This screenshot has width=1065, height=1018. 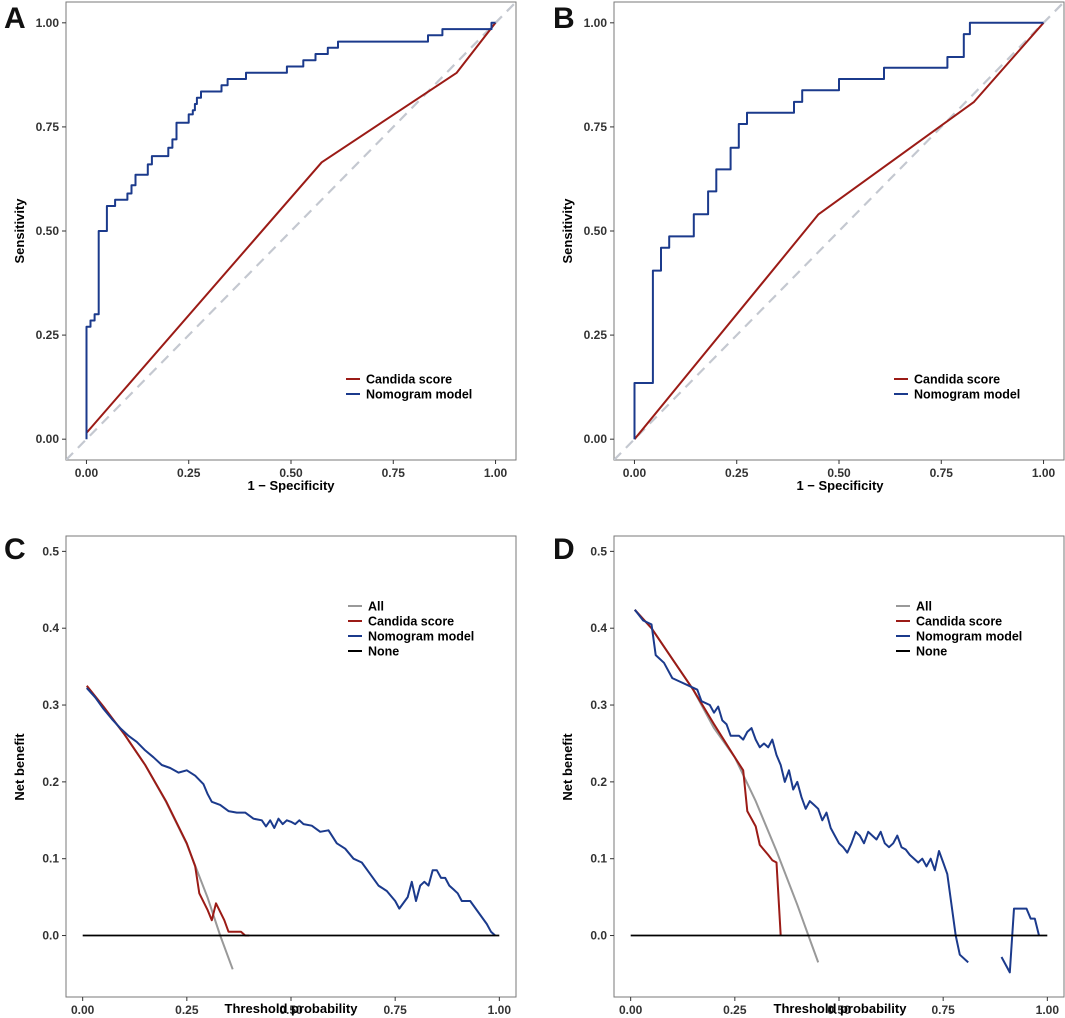 I want to click on panel-b-letter: B, so click(x=564, y=18).